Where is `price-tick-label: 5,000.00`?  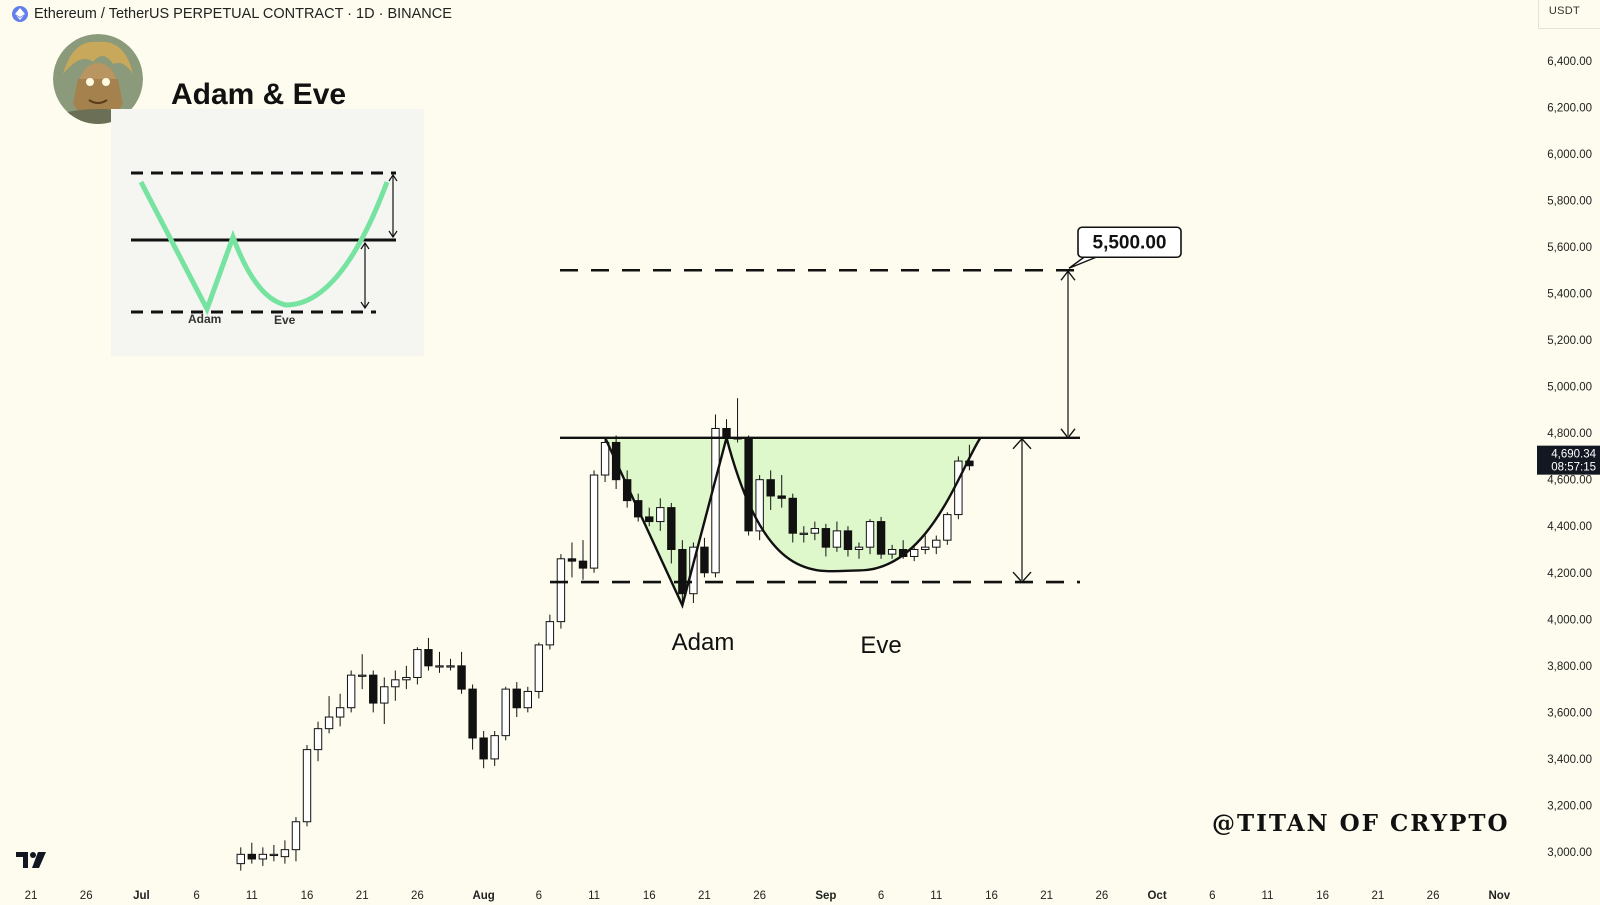 price-tick-label: 5,000.00 is located at coordinates (1569, 388).